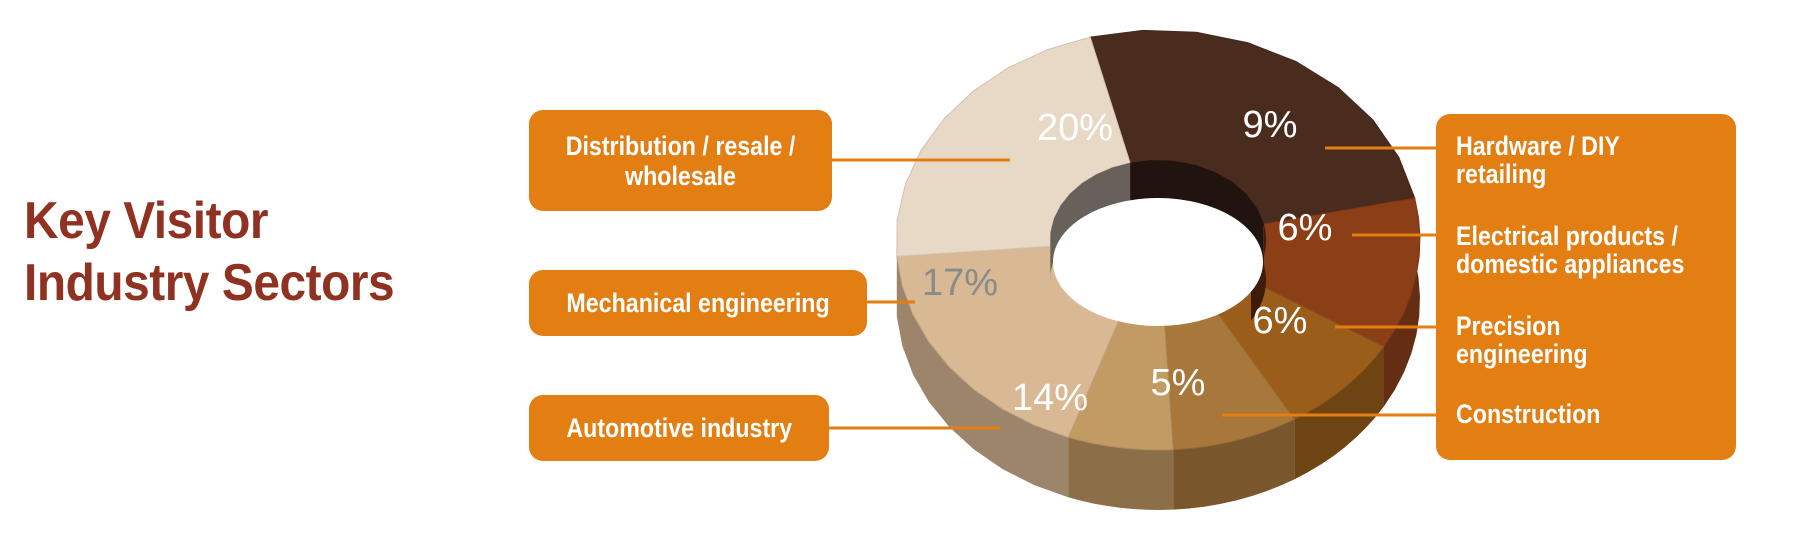 The image size is (1817, 535). Describe the element at coordinates (1121, 473) in the screenshot. I see `slice-side-construction` at that location.